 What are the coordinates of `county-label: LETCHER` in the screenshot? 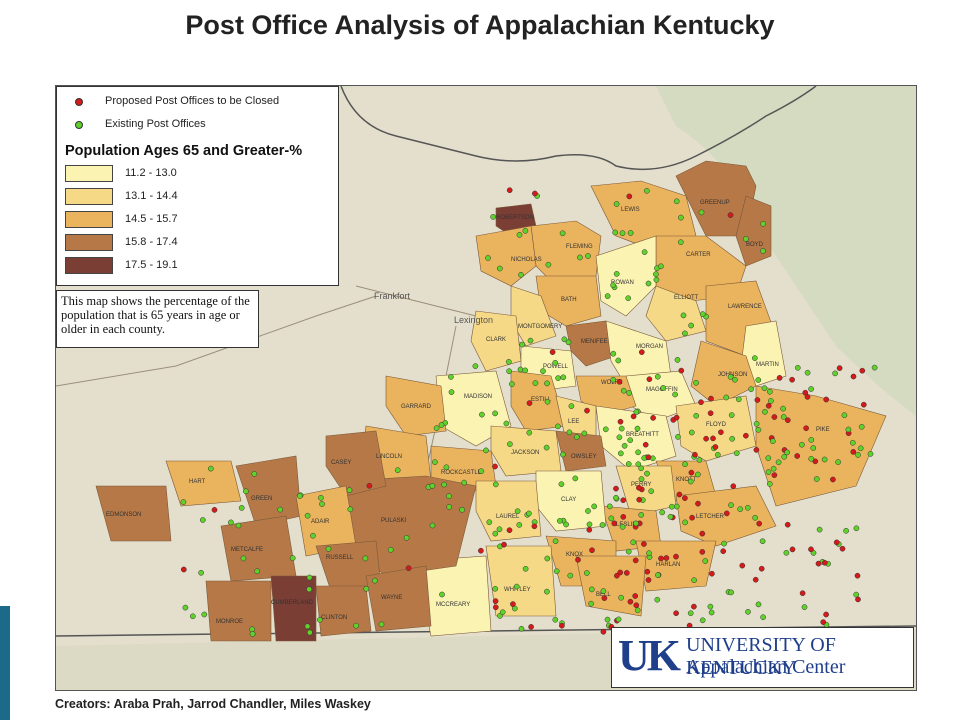 It's located at (710, 517).